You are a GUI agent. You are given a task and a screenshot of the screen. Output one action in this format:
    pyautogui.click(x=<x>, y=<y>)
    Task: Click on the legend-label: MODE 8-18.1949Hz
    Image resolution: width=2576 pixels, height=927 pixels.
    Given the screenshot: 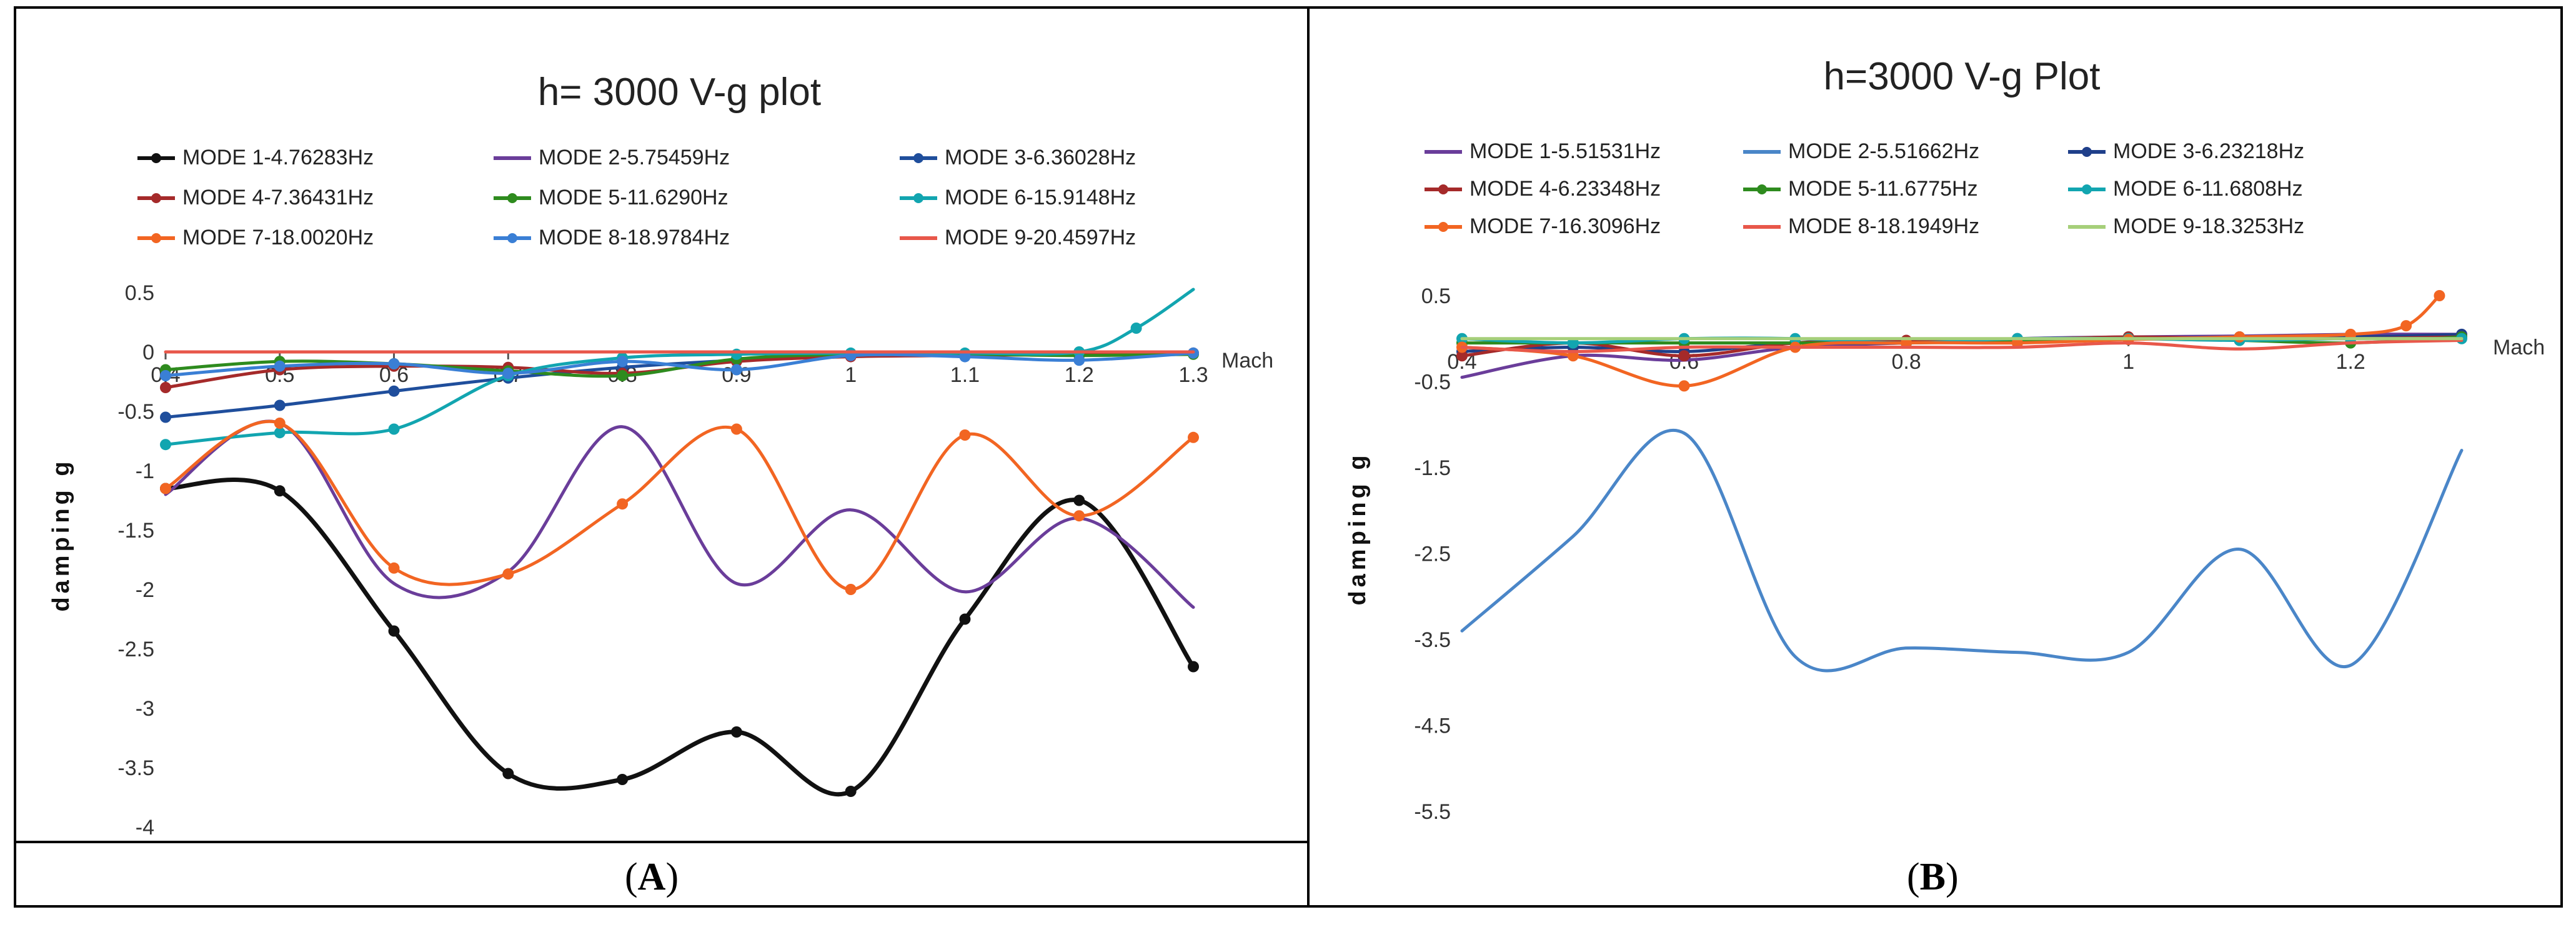 What is the action you would take?
    pyautogui.click(x=1884, y=226)
    